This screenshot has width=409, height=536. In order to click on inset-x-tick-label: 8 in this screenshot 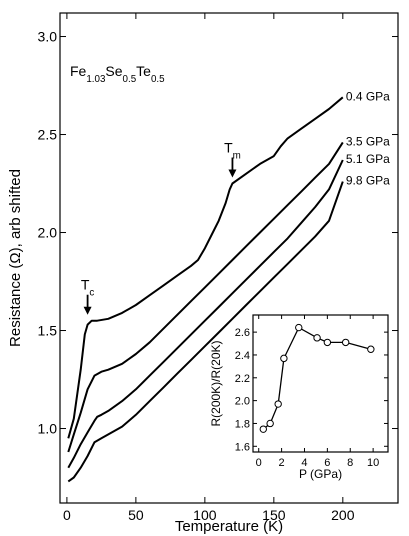, I will do `click(350, 463)`.